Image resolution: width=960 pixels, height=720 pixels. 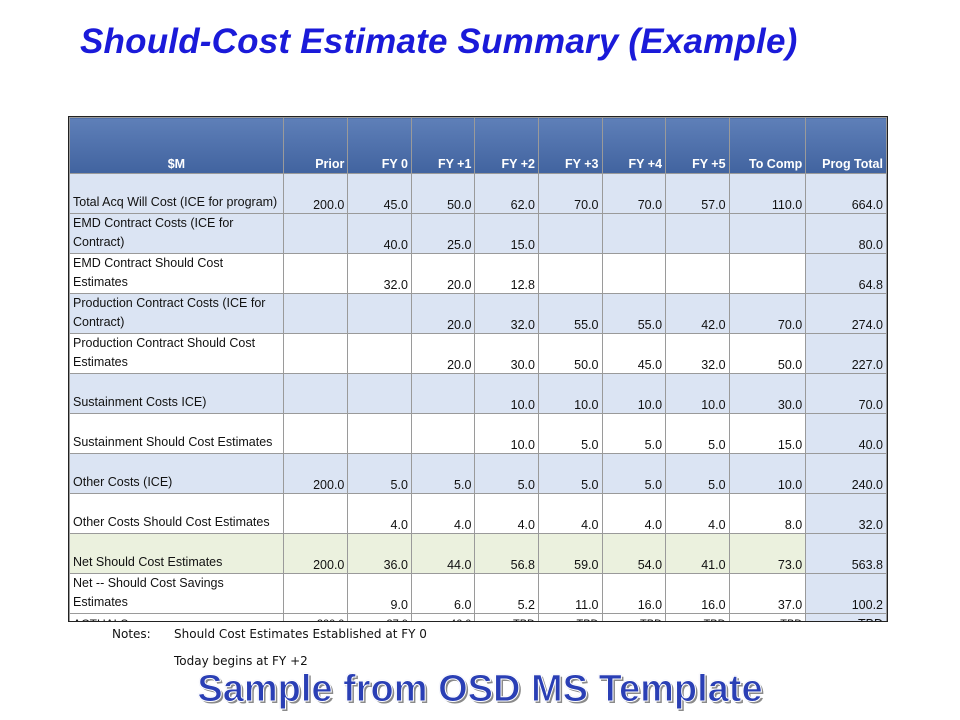 What do you see at coordinates (315, 145) in the screenshot?
I see `header-prior: Prior` at bounding box center [315, 145].